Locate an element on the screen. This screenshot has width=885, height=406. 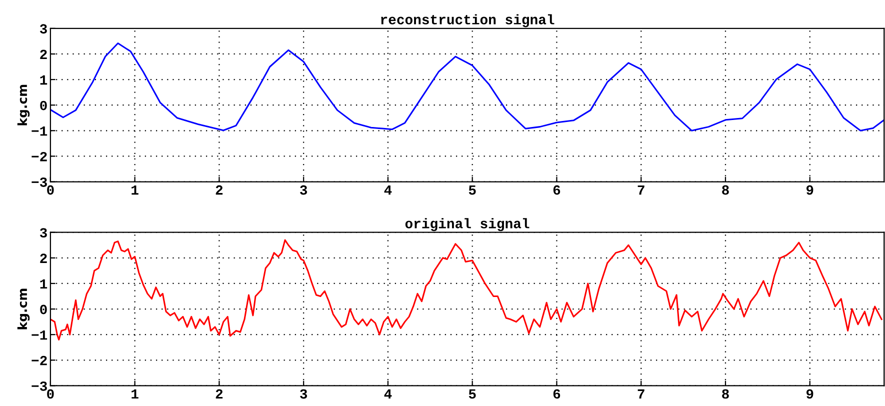
chart-title: original signal is located at coordinates (467, 225).